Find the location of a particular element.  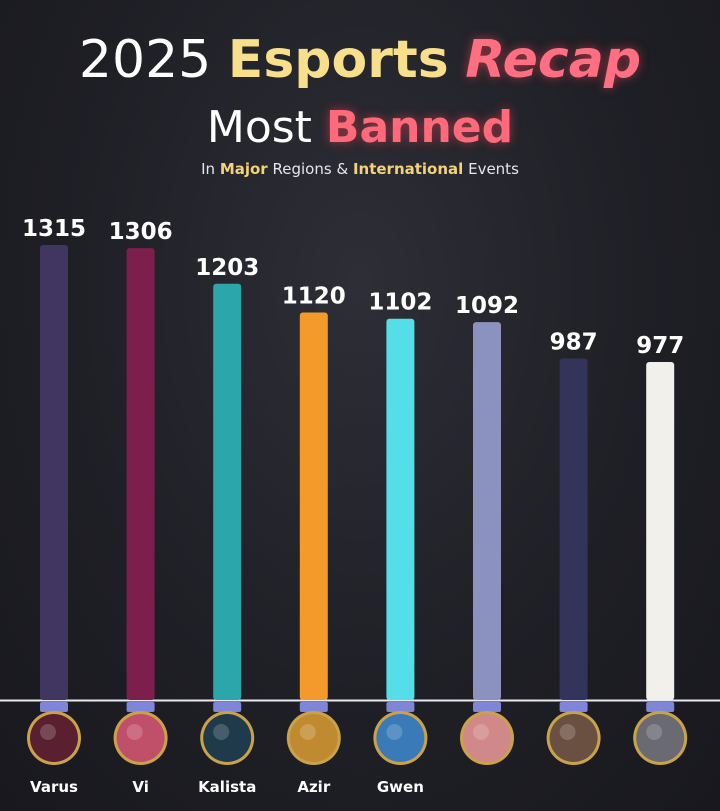

bar-gwen is located at coordinates (400, 509).